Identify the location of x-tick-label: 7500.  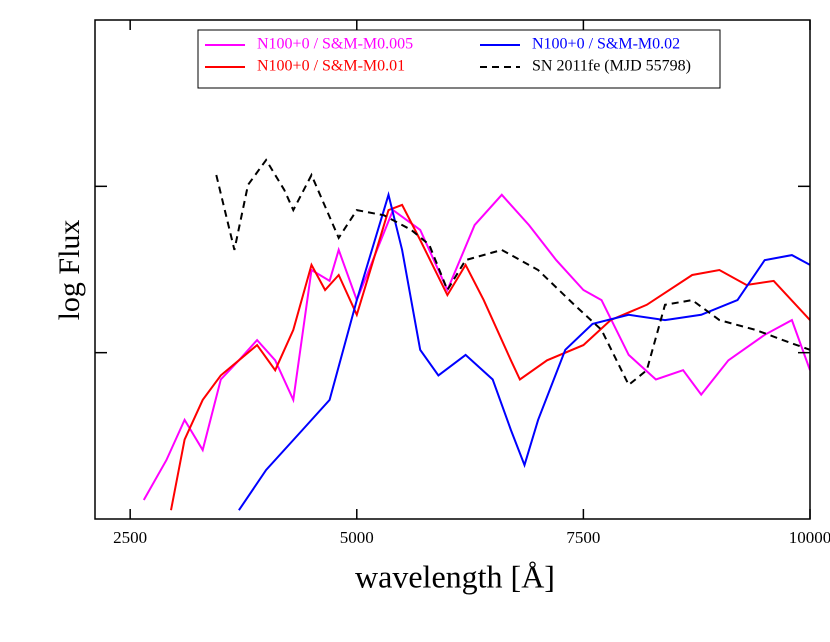
(583, 537).